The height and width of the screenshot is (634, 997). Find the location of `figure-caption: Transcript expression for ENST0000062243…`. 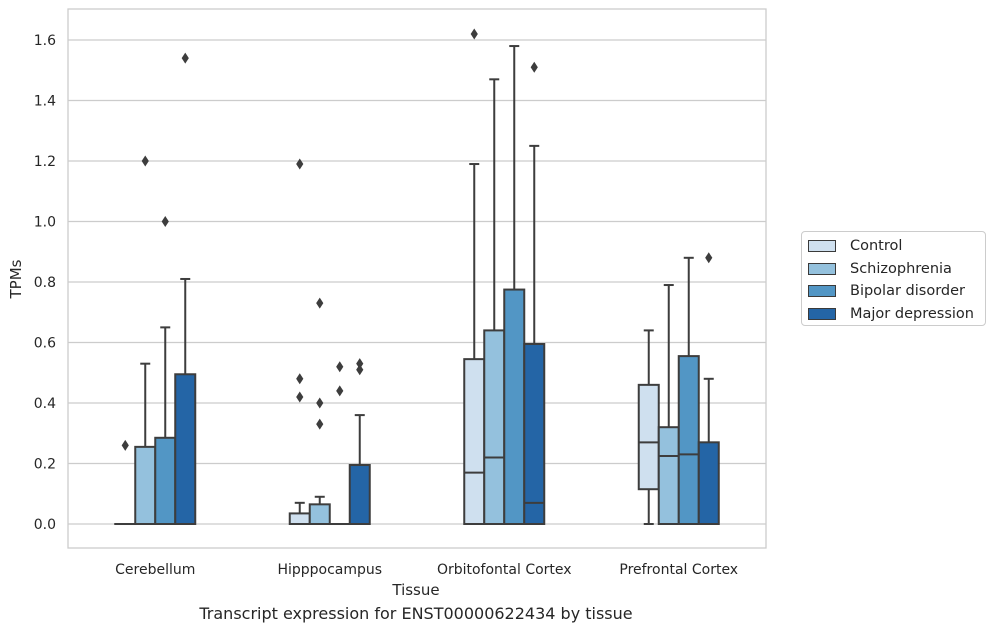

figure-caption: Transcript expression for ENST0000062243… is located at coordinates (416, 613).